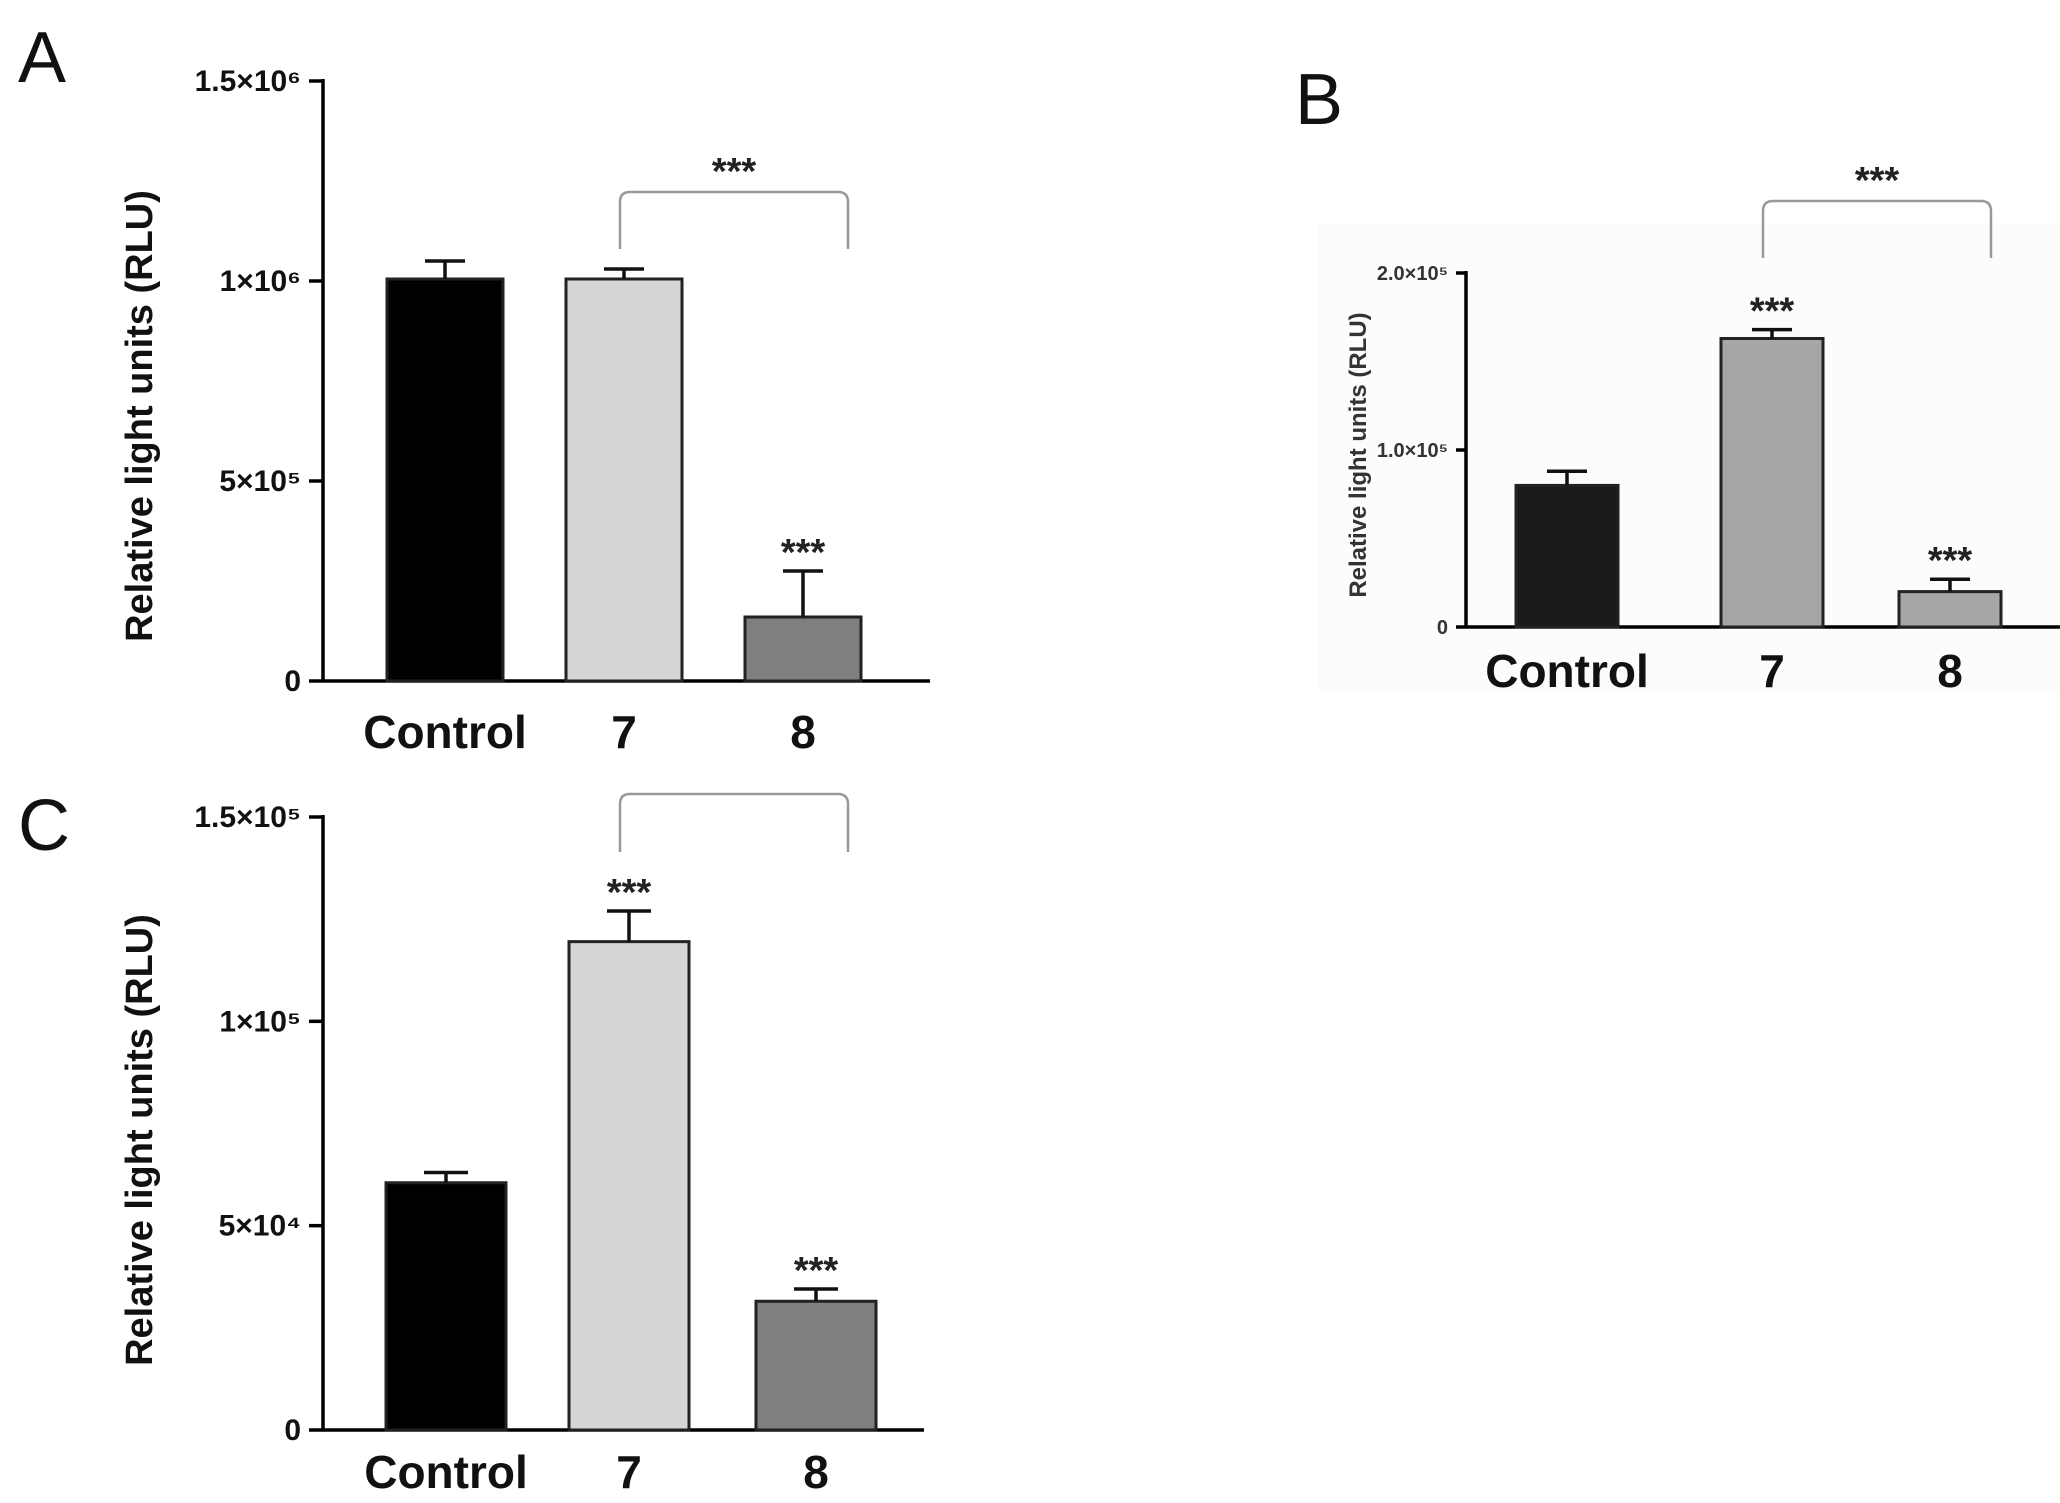  What do you see at coordinates (1567, 671) in the screenshot?
I see `panel-b-x-tick-label: Control` at bounding box center [1567, 671].